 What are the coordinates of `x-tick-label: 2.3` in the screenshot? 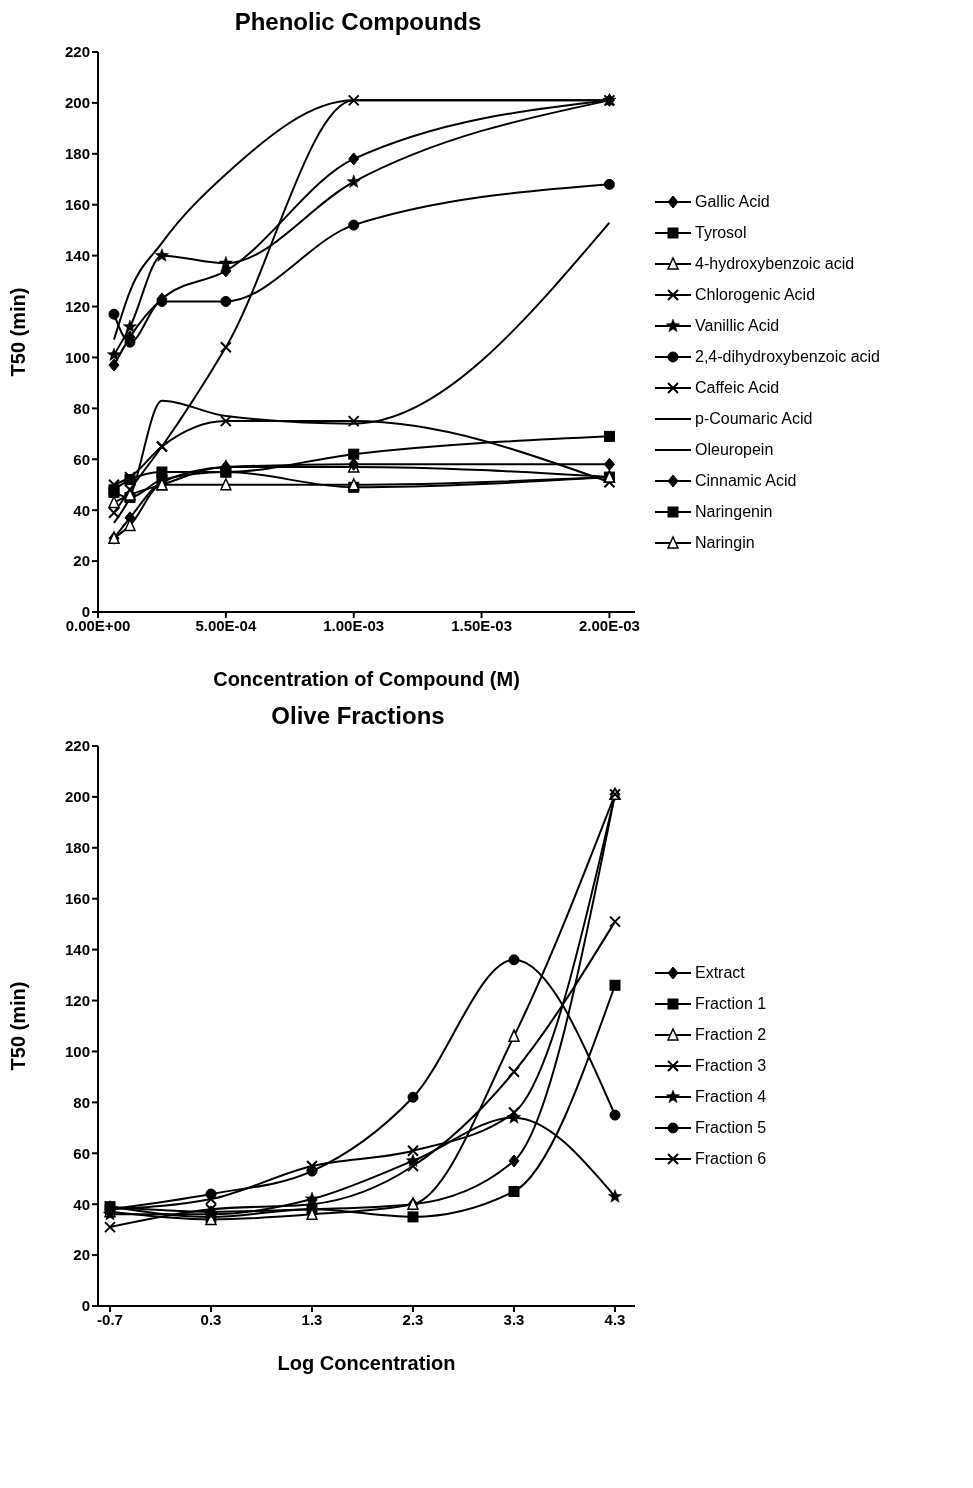 It's located at (413, 1319).